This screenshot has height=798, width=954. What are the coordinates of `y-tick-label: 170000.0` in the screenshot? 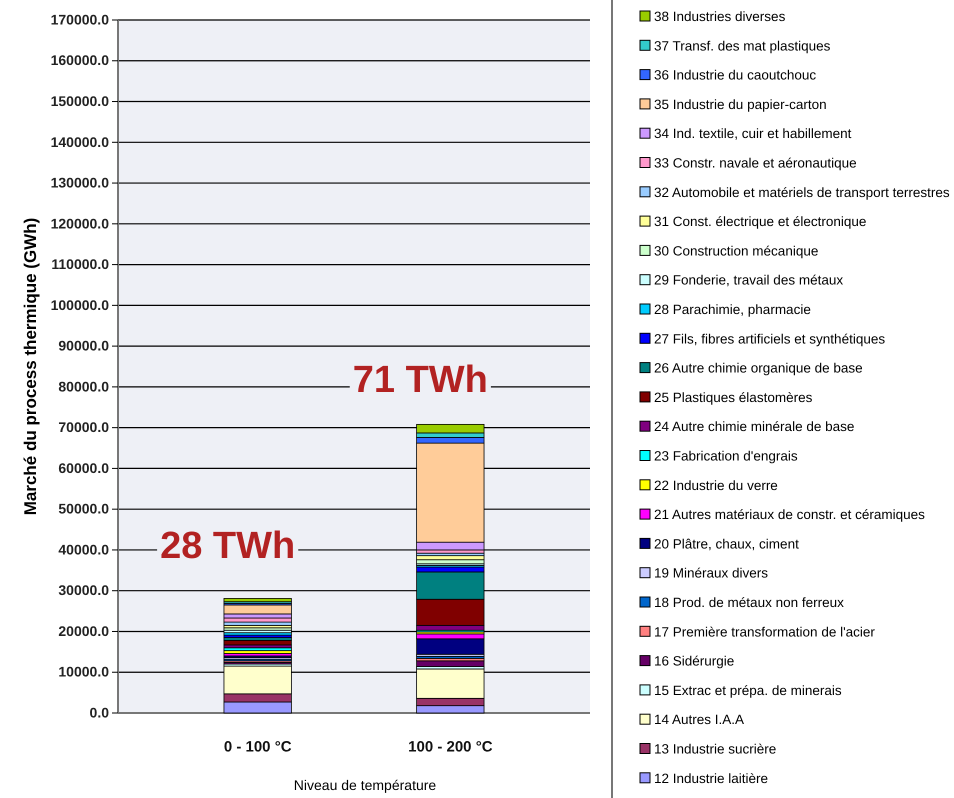 It's located at (80, 19).